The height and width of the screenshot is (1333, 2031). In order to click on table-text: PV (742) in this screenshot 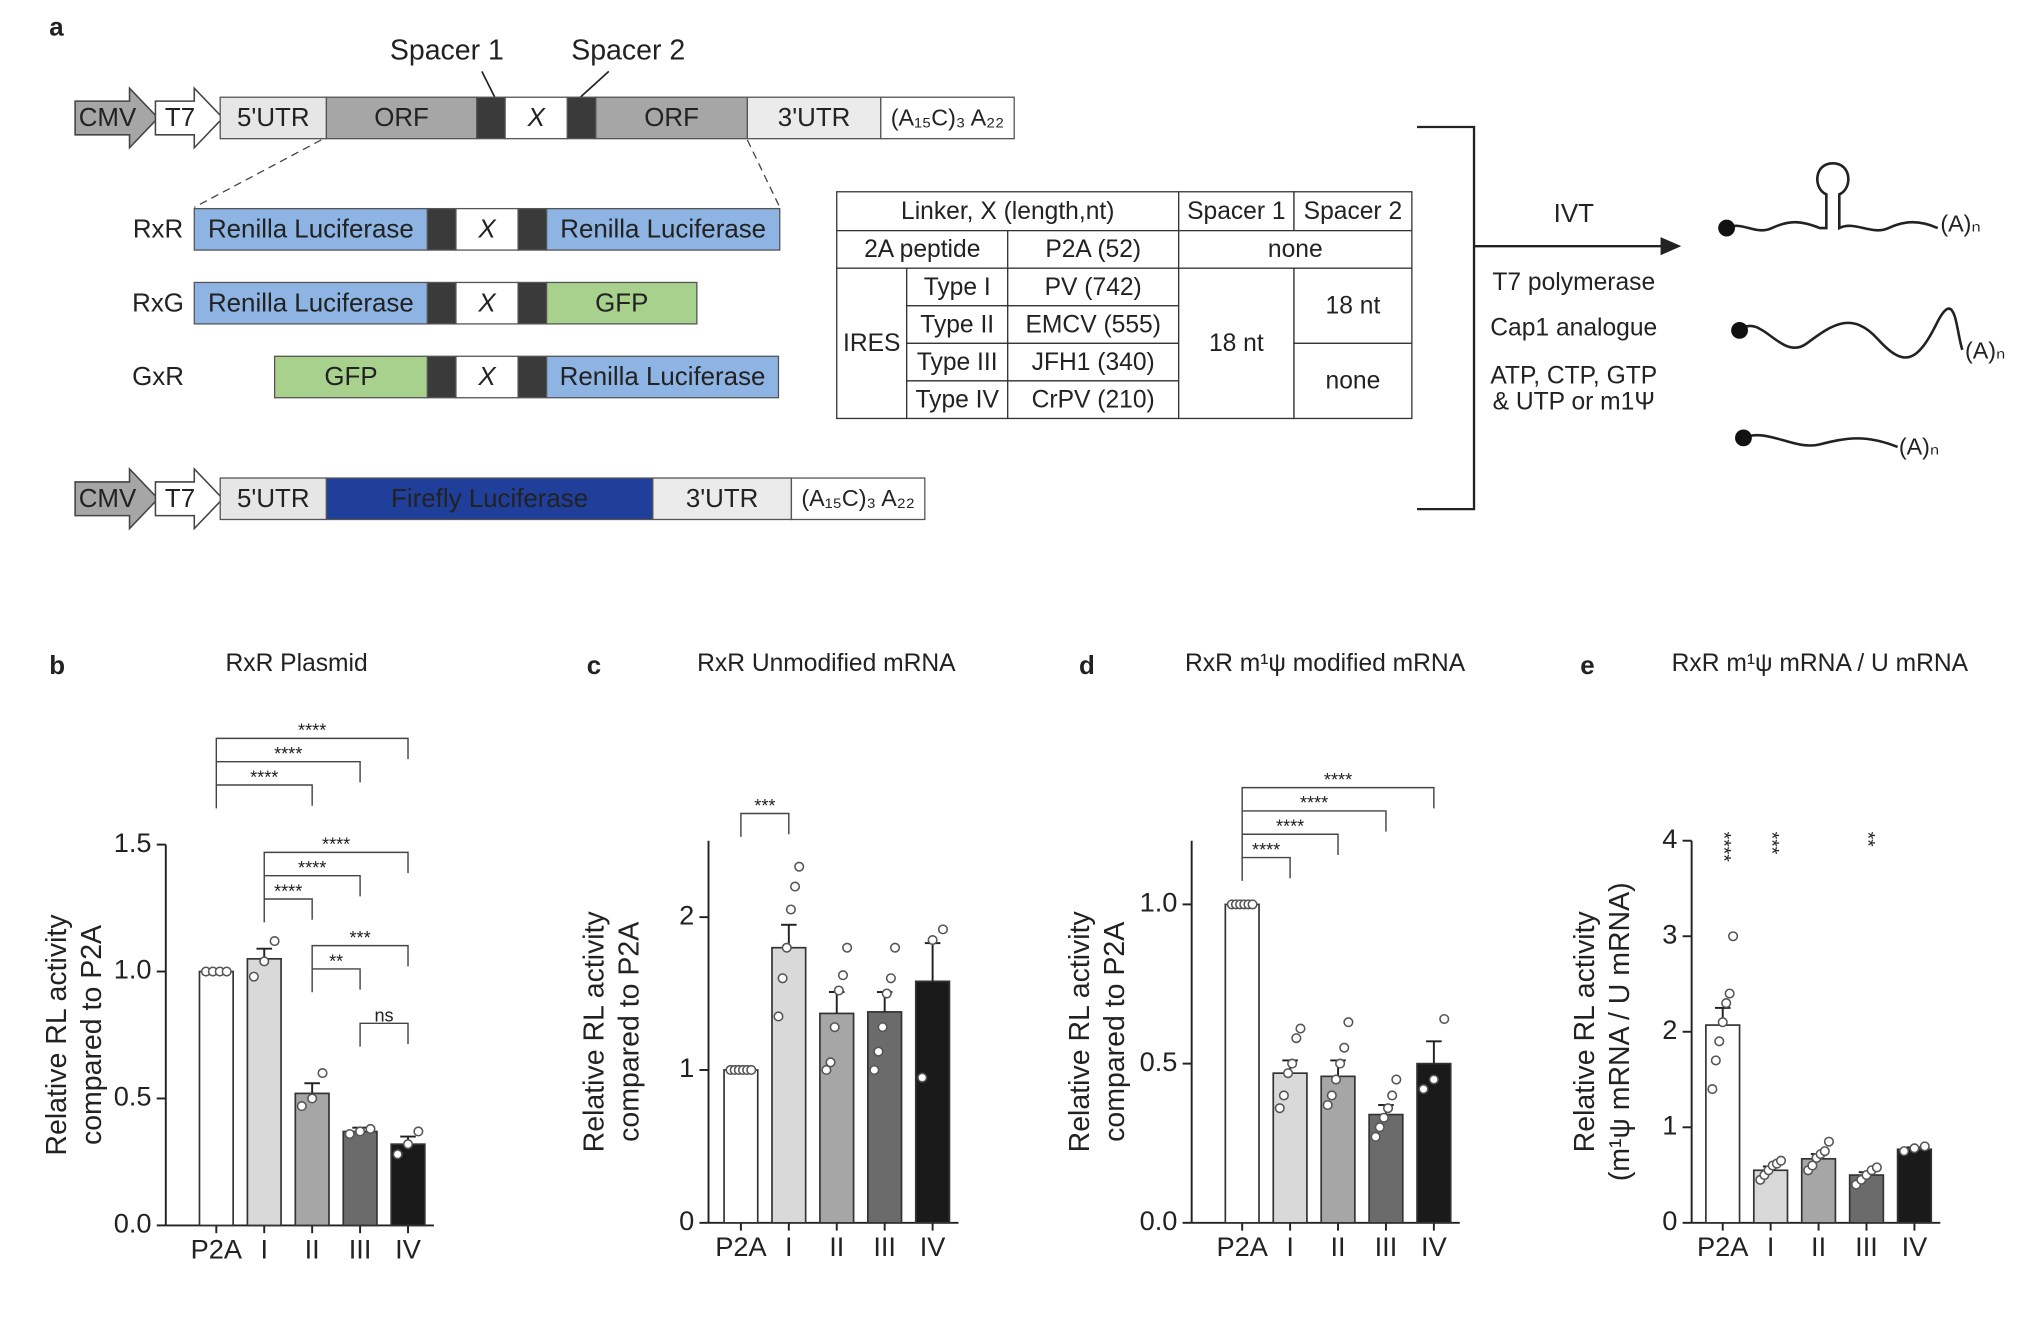, I will do `click(1093, 287)`.